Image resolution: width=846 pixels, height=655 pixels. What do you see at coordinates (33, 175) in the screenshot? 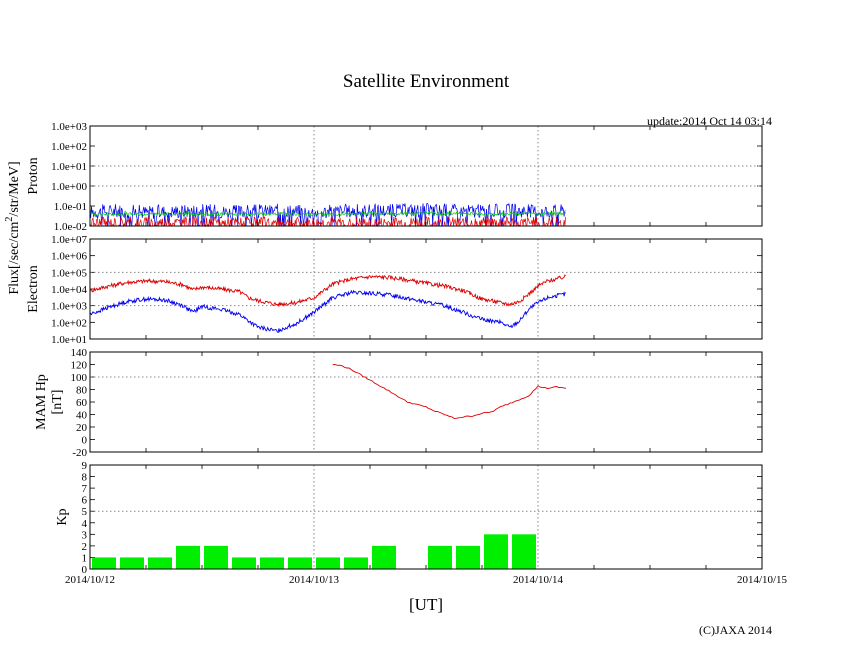
I see `y-axis-label: Proton` at bounding box center [33, 175].